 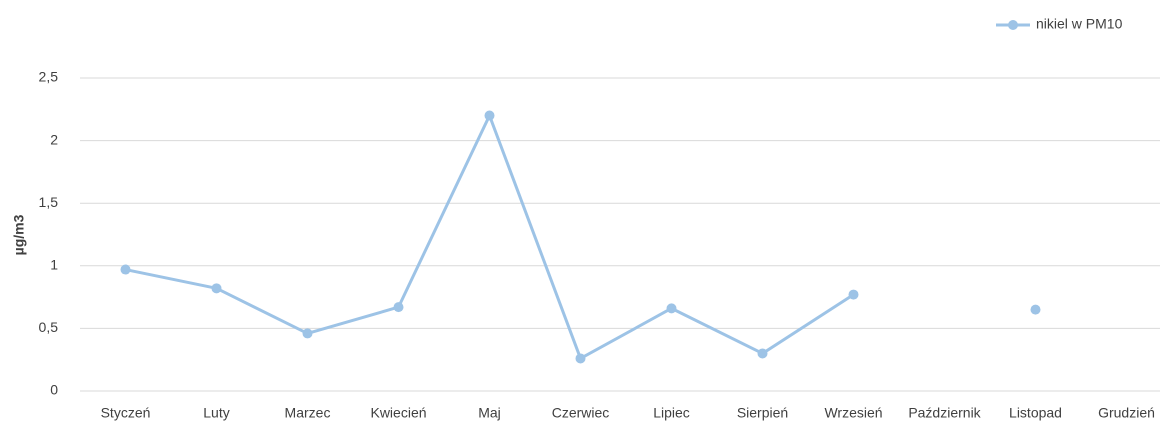 What do you see at coordinates (671, 413) in the screenshot?
I see `x-tick-label: Lipiec` at bounding box center [671, 413].